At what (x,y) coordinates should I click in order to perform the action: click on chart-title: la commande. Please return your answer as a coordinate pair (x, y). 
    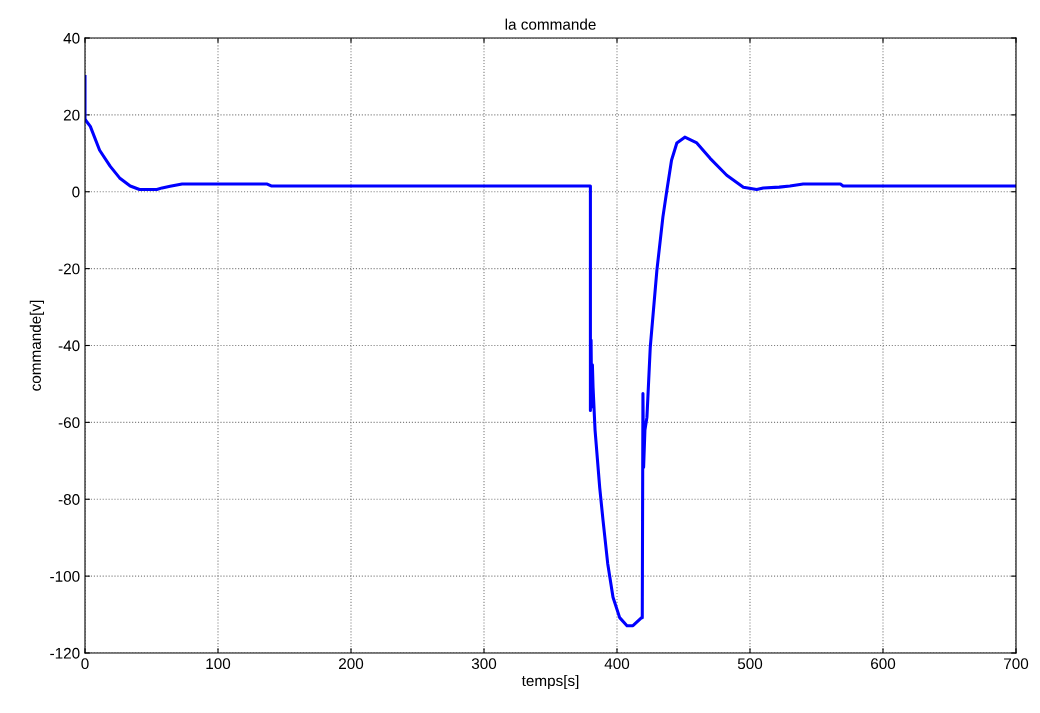
    Looking at the image, I should click on (550, 24).